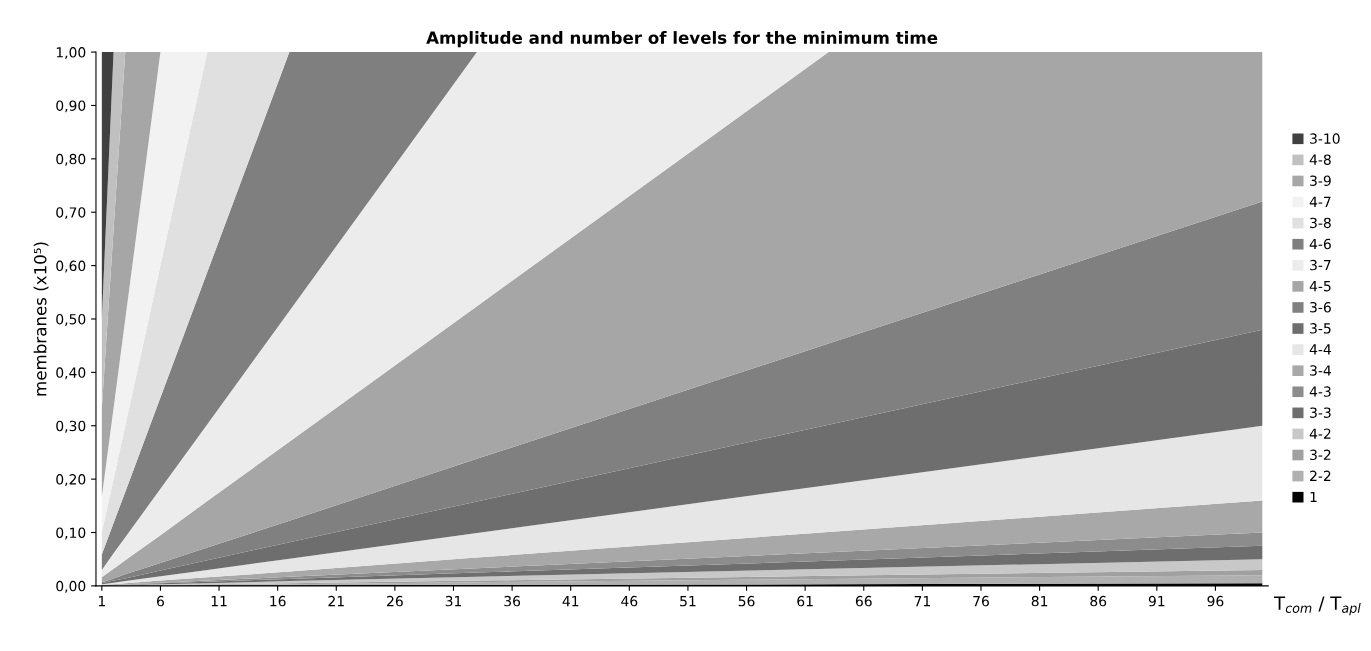 This screenshot has width=1371, height=651. Describe the element at coordinates (863, 601) in the screenshot. I see `x-tick-label: 66` at that location.